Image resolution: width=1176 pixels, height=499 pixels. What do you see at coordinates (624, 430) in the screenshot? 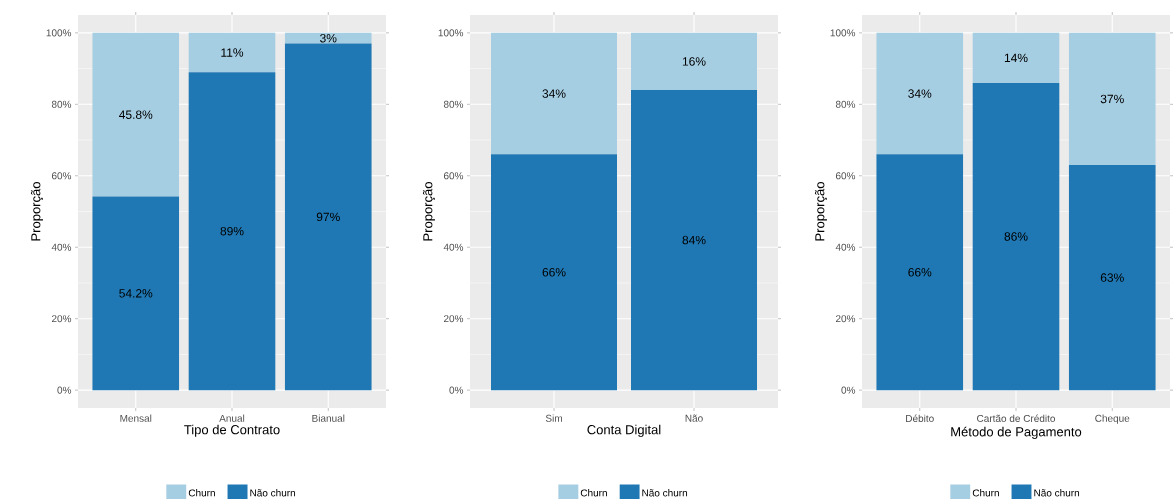
I see `x-axis-title: Conta Digital` at bounding box center [624, 430].